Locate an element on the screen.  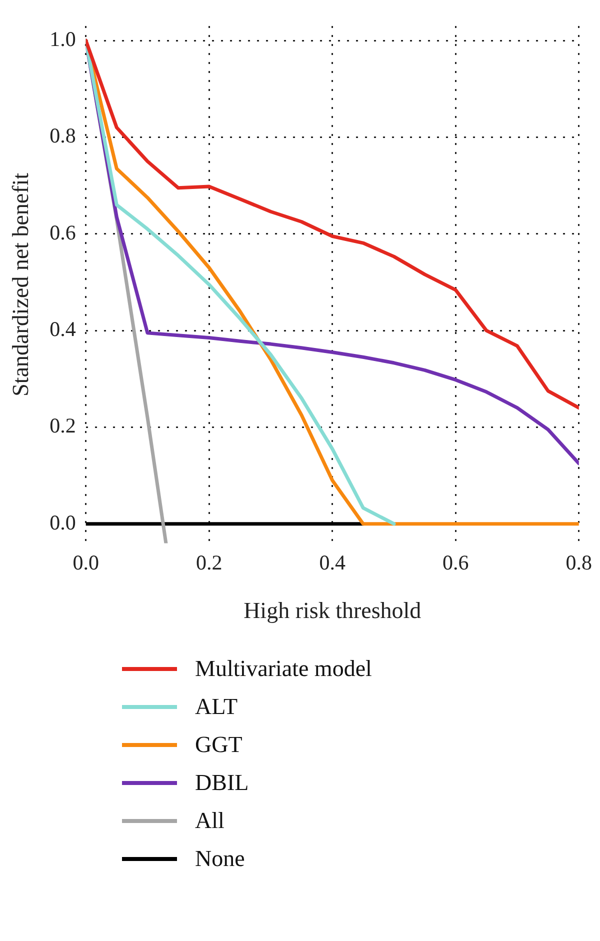
legend-label: GGT is located at coordinates (218, 745).